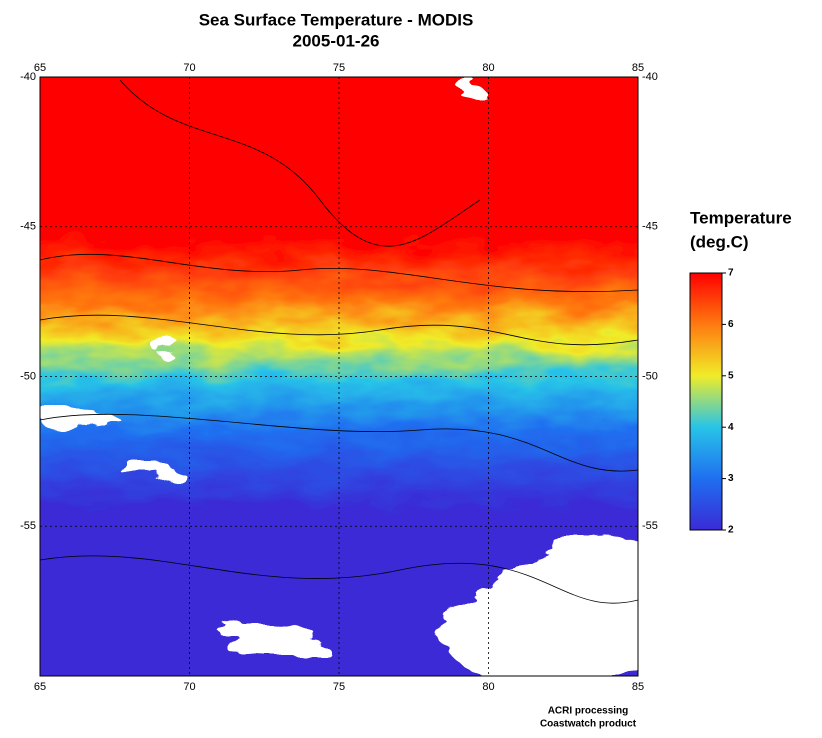 The image size is (822, 738). What do you see at coordinates (336, 19) in the screenshot?
I see `title: Sea Surface Temperature - MODIS` at bounding box center [336, 19].